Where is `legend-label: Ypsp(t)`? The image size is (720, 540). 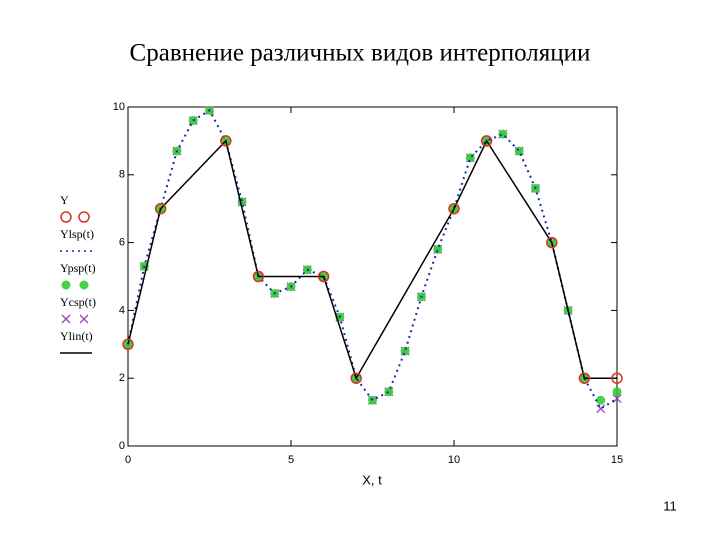 legend-label: Ypsp(t) is located at coordinates (78, 268).